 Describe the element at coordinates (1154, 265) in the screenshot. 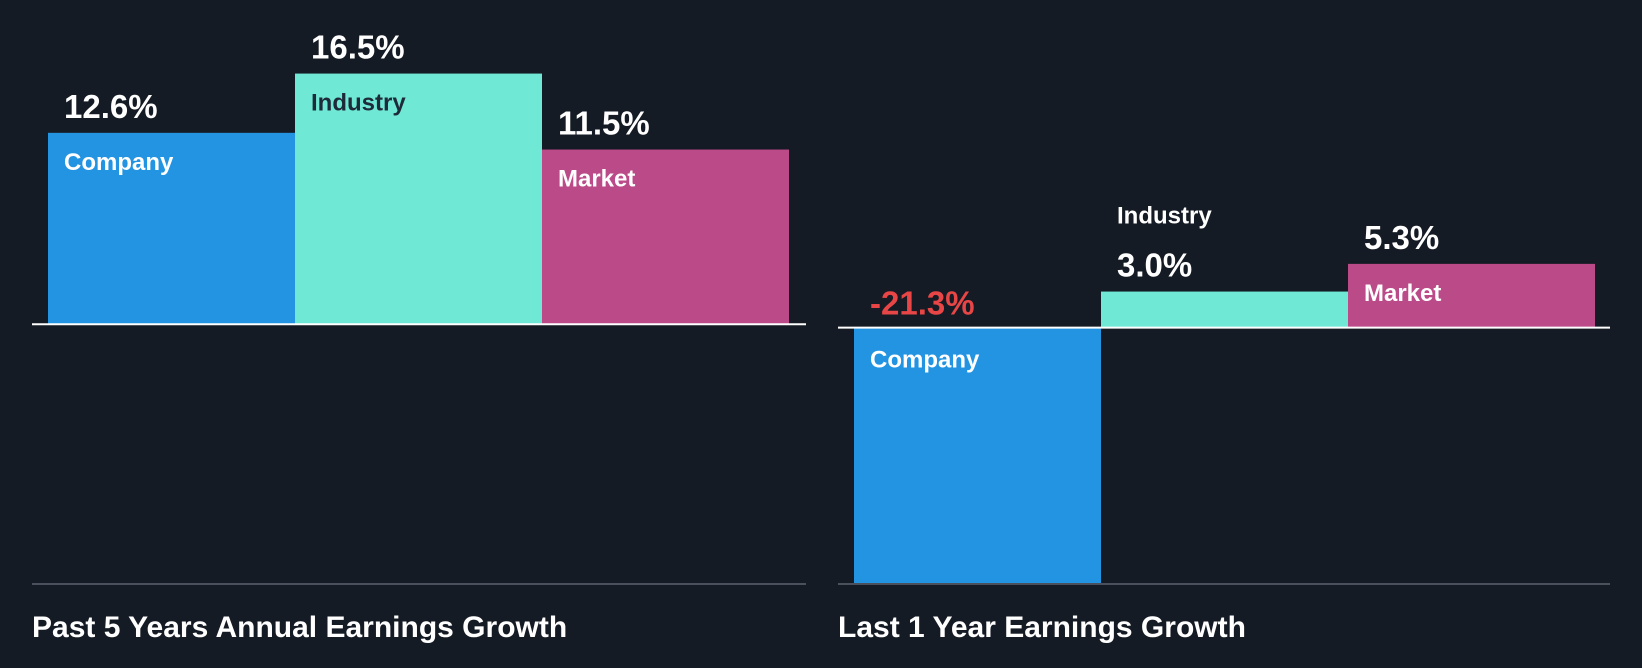

I see `industry-value-label: 3.0%` at that location.